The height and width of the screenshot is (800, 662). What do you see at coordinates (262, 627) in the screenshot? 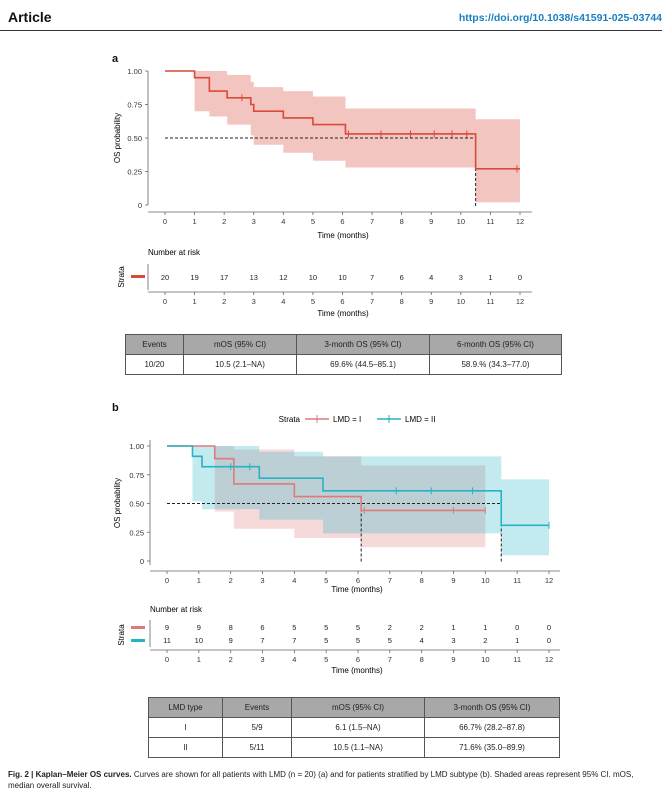
I see `risk-count: 6` at bounding box center [262, 627].